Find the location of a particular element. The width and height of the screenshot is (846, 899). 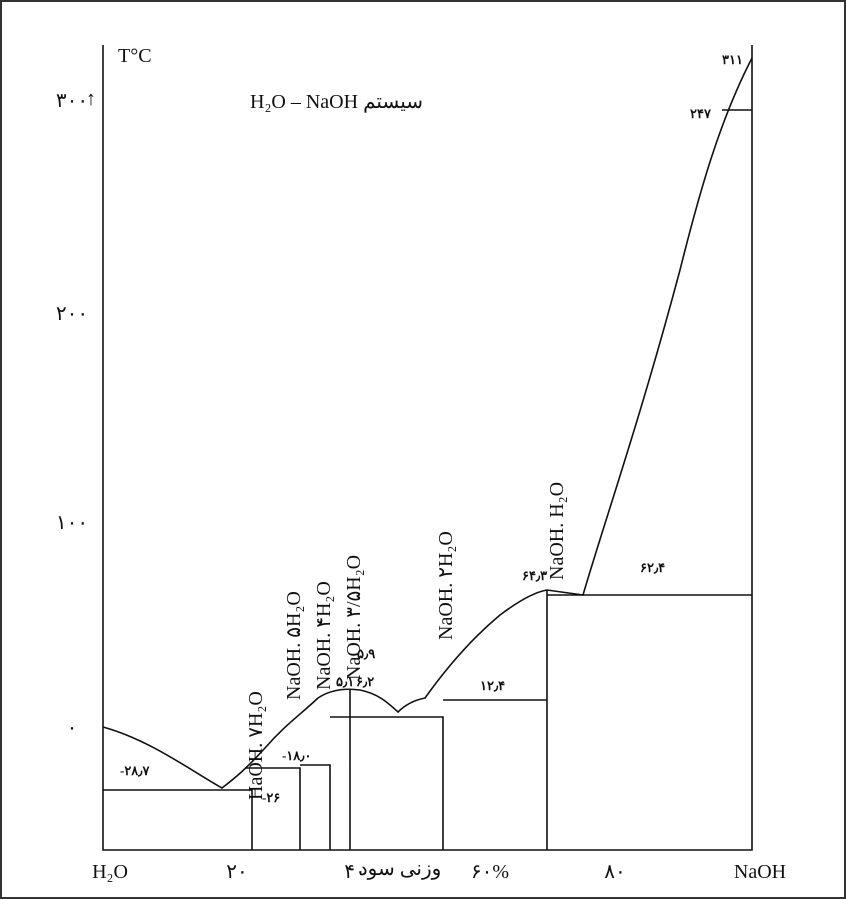

point-label: ۶٫۲ is located at coordinates (365, 681).